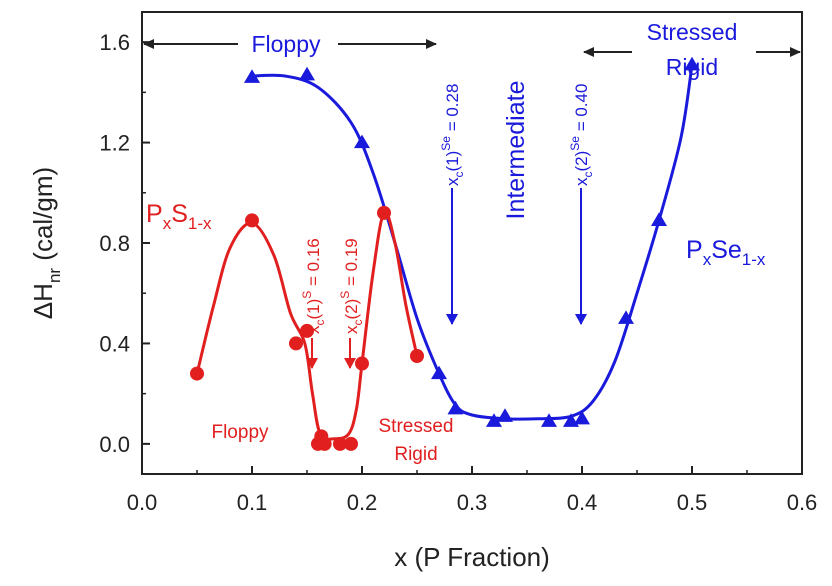  Describe the element at coordinates (114, 243) in the screenshot. I see `y-tick-label-2: 0.8` at that location.